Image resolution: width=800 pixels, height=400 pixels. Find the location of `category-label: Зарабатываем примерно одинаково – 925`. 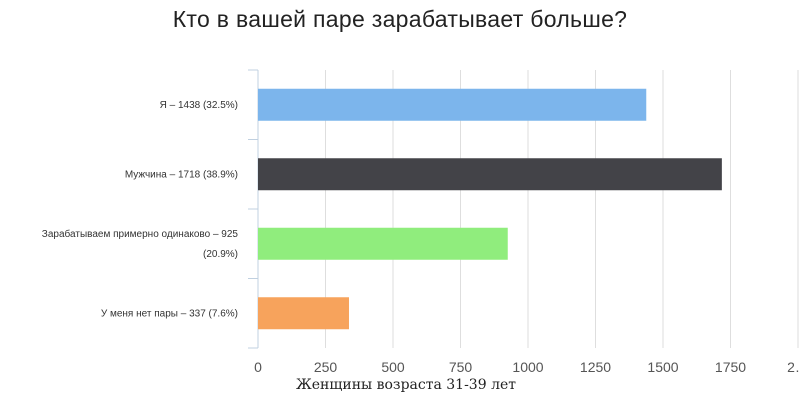

category-label: Зарабатываем примерно одинаково – 925 is located at coordinates (140, 234).